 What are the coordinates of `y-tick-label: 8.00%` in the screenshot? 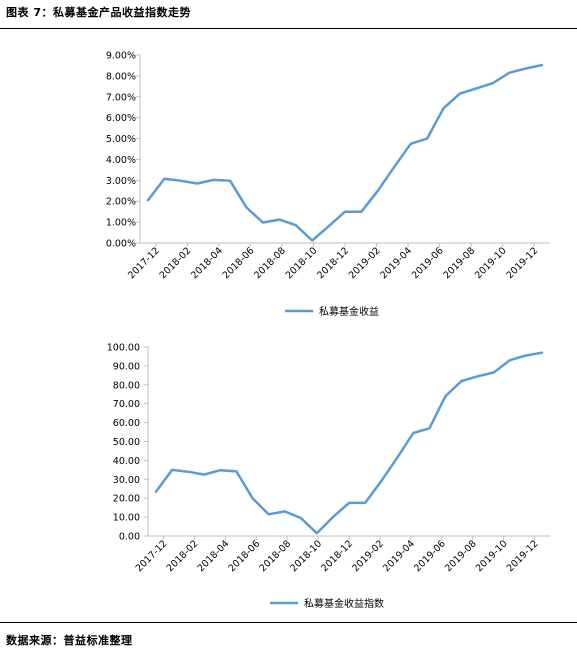 It's located at (121, 76).